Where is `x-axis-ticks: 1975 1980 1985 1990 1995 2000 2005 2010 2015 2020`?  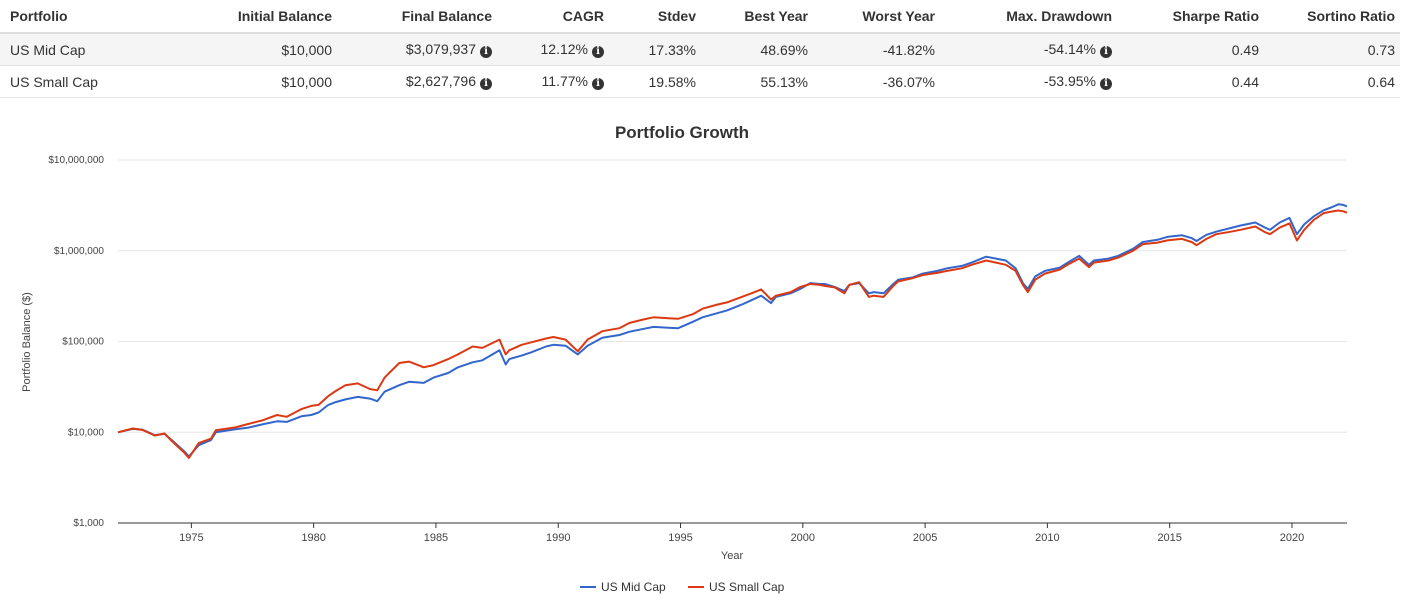 x-axis-ticks: 1975 1980 1985 1990 1995 2000 2005 2010 2015 2020 is located at coordinates (741, 533).